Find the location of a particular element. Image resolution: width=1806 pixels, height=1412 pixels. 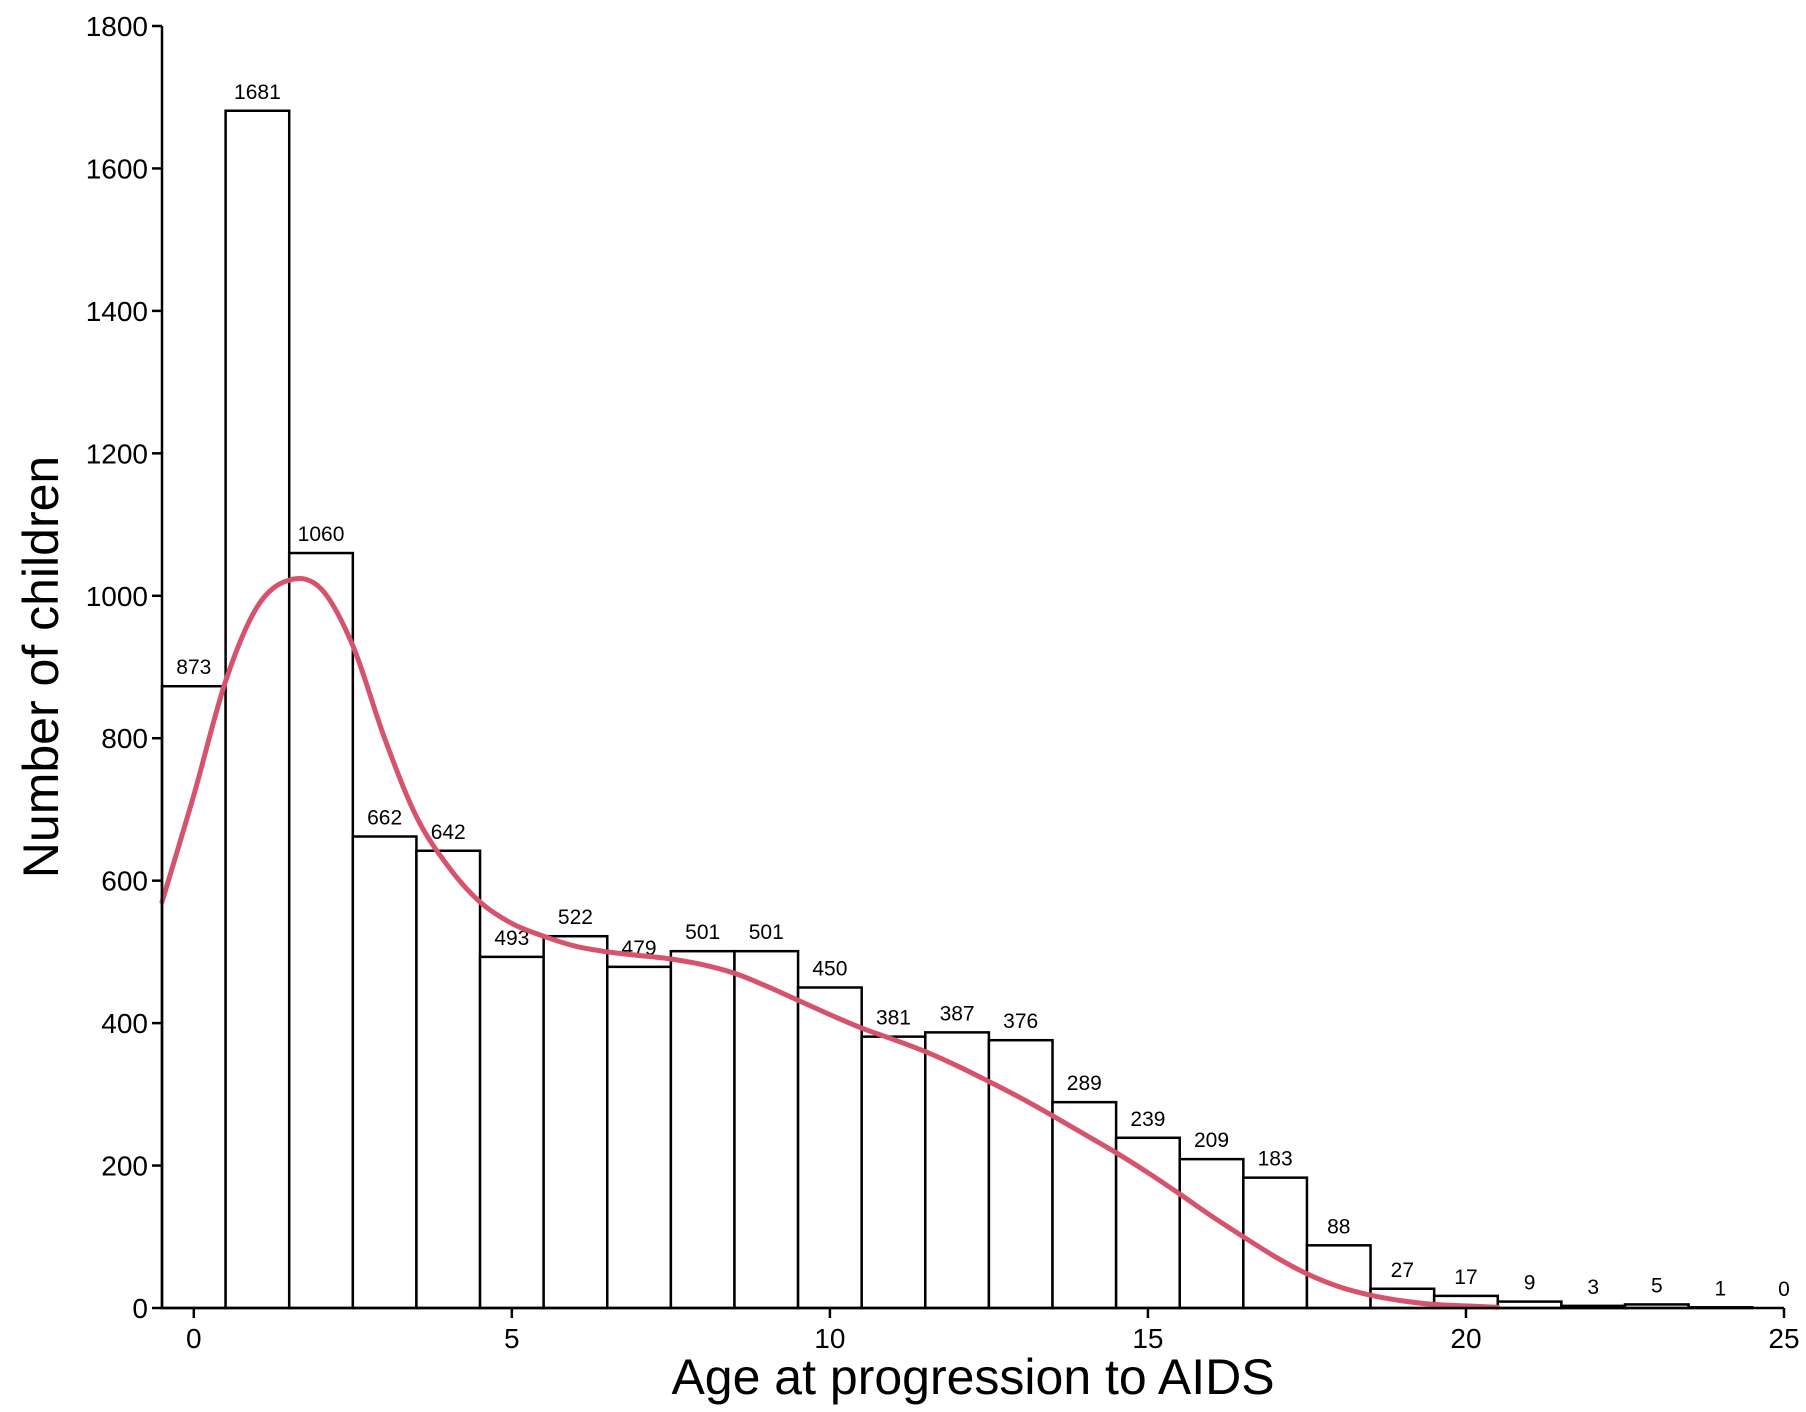

x-tick-label: 5 is located at coordinates (512, 1338).